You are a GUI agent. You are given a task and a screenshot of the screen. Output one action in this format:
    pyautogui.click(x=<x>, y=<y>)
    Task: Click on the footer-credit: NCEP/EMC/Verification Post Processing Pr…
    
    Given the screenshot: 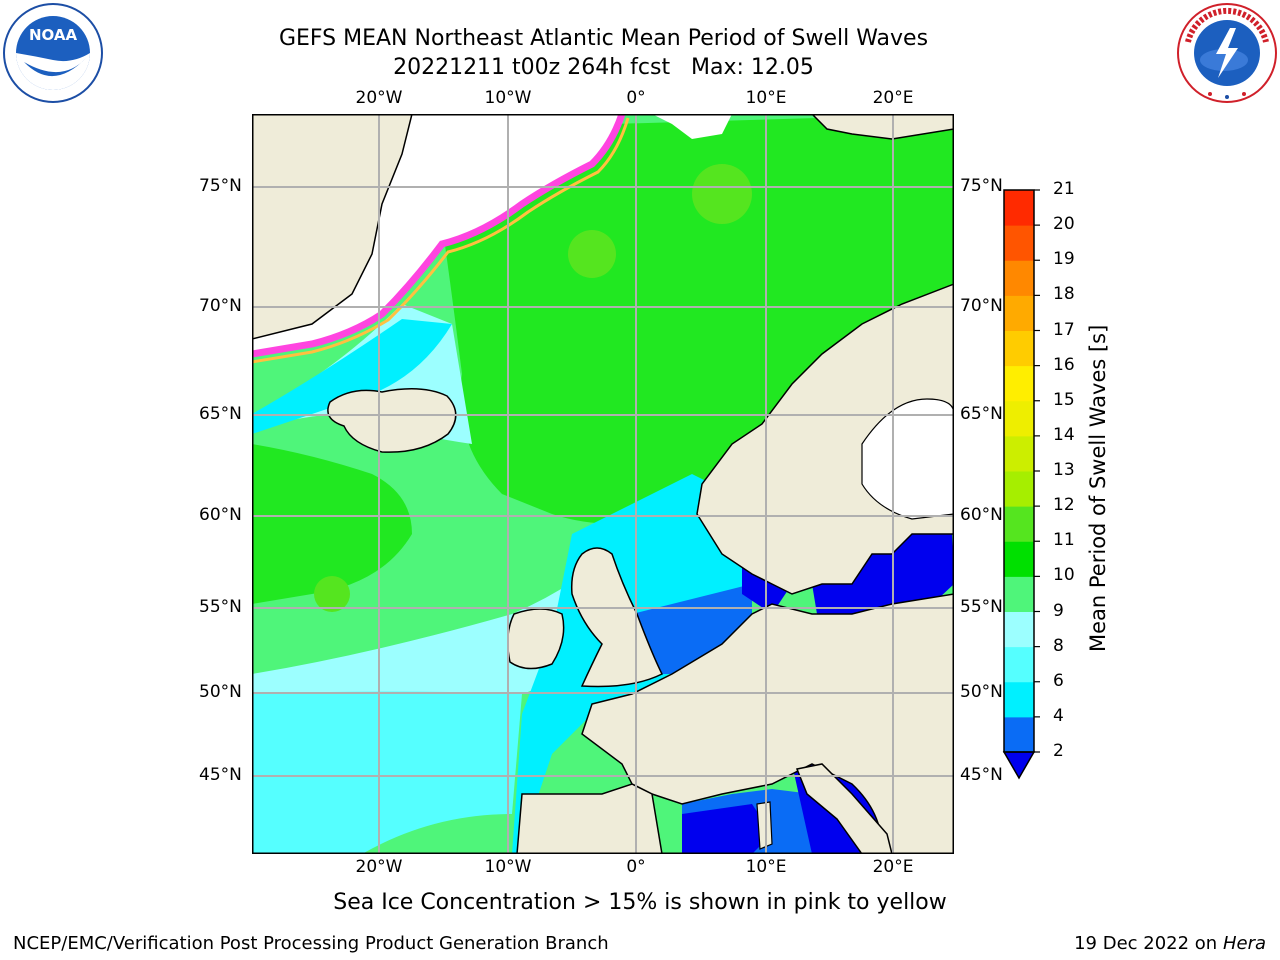 What is the action you would take?
    pyautogui.click(x=311, y=943)
    